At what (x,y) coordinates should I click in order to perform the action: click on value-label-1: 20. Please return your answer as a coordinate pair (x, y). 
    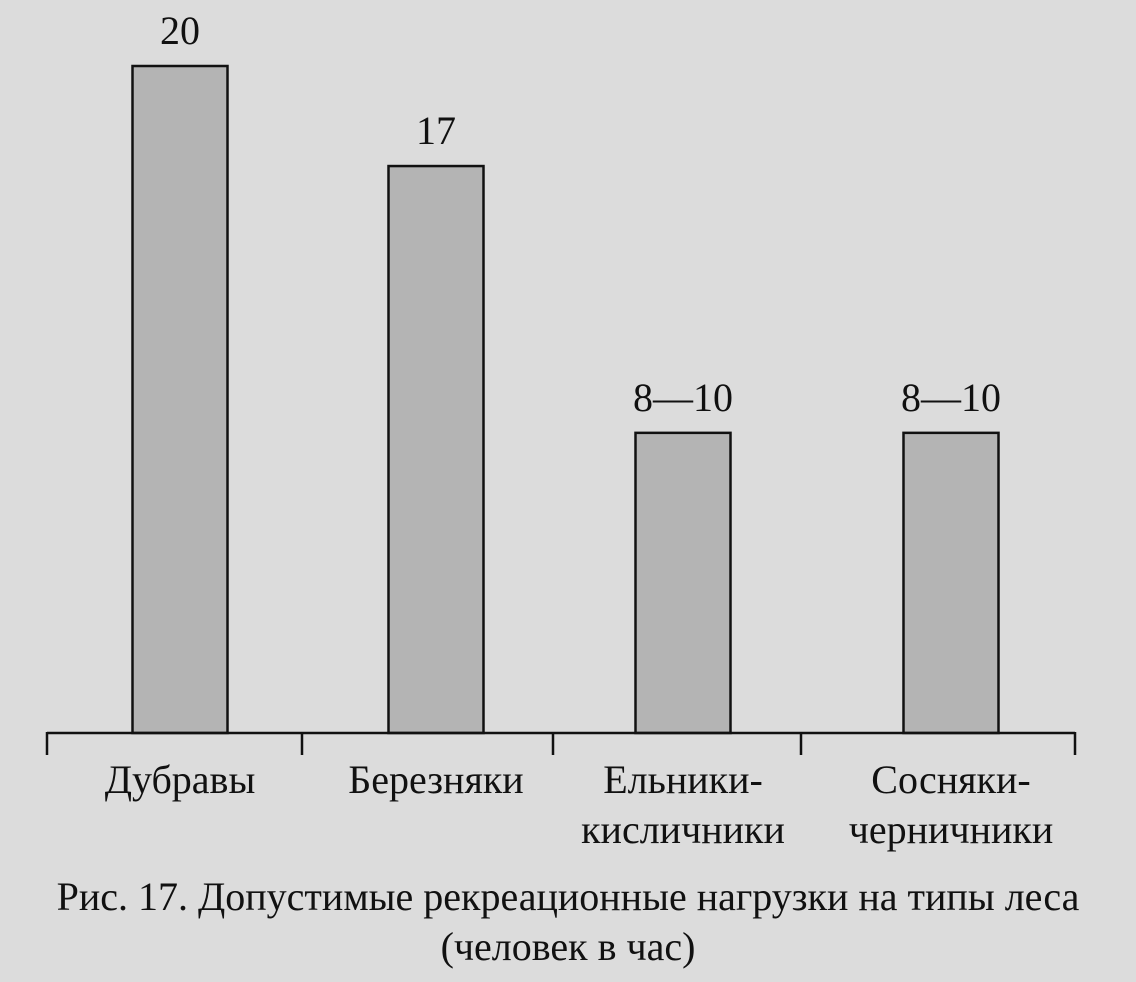
    Looking at the image, I should click on (180, 30).